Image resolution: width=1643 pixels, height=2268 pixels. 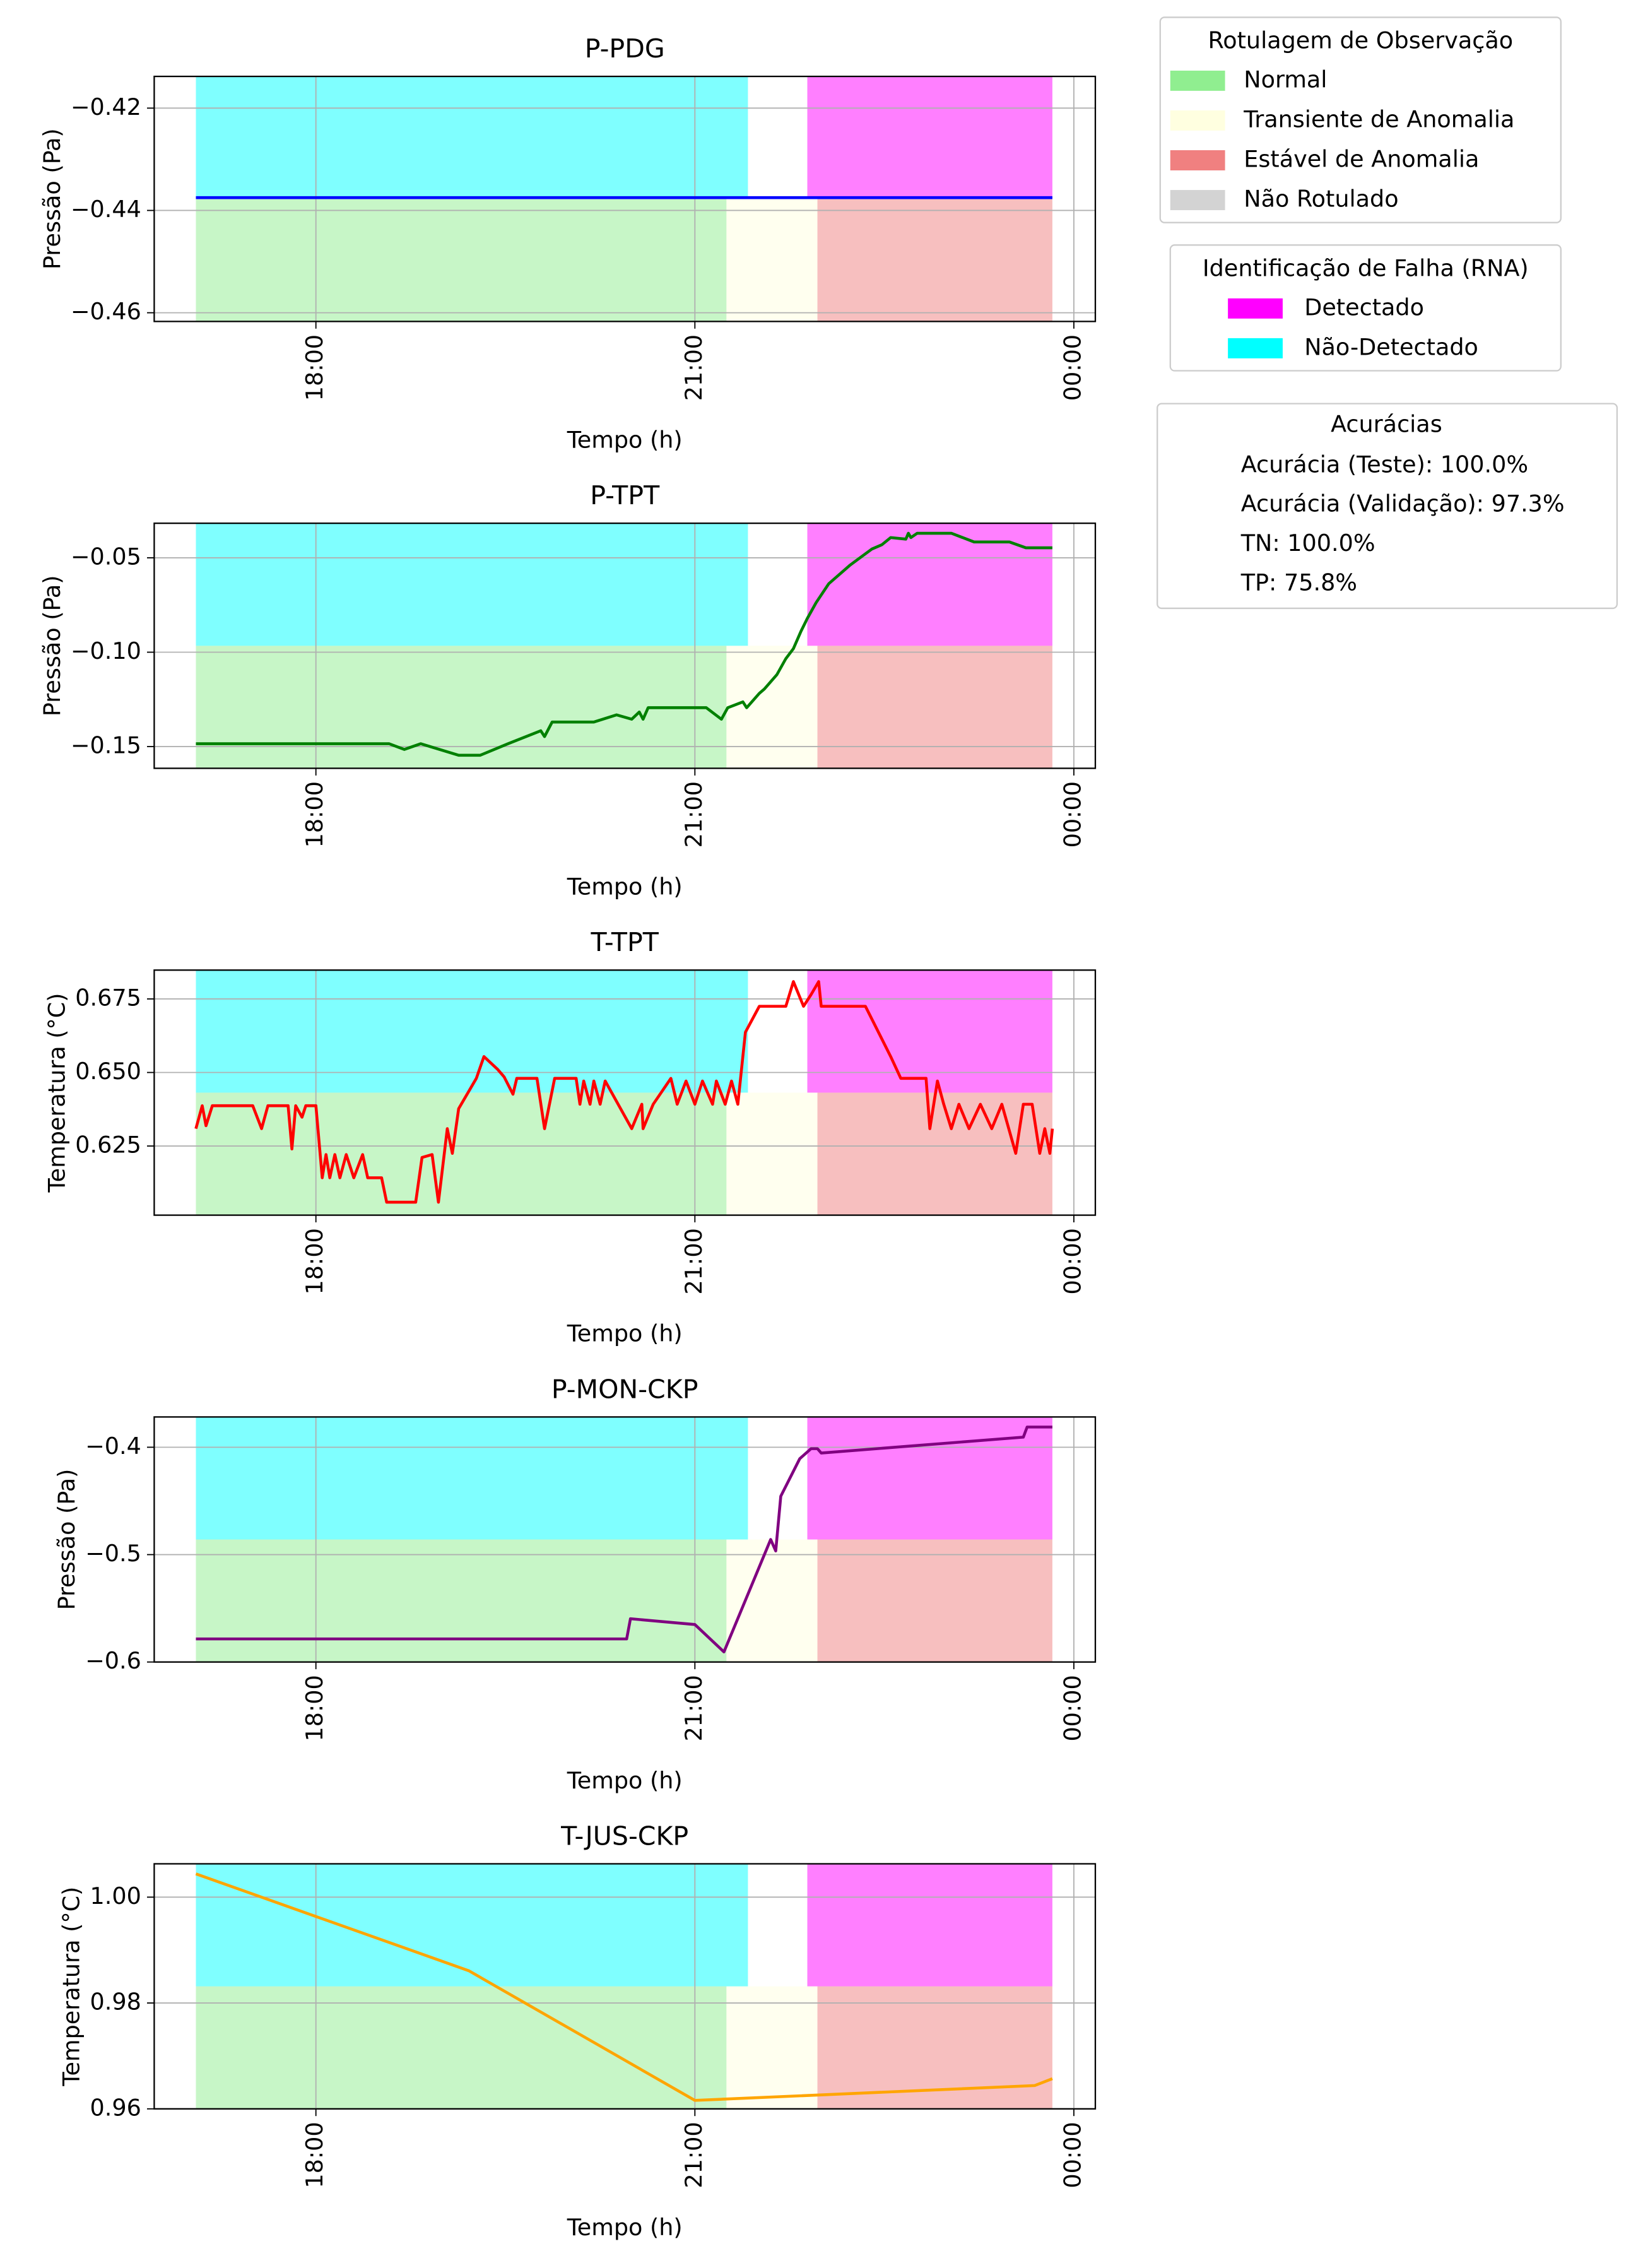 I want to click on y-tick-label: −0.6, so click(x=113, y=1660).